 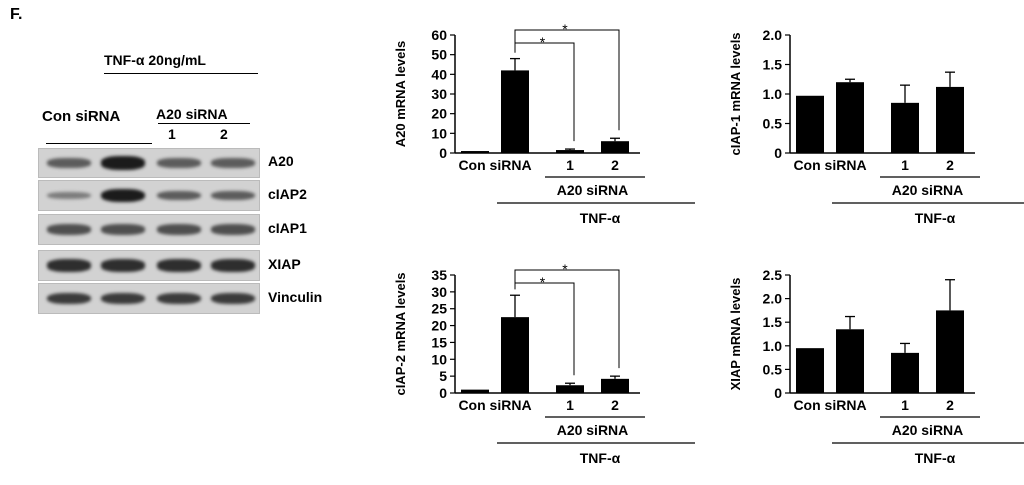 I want to click on blot-row-ciap1, so click(x=149, y=229).